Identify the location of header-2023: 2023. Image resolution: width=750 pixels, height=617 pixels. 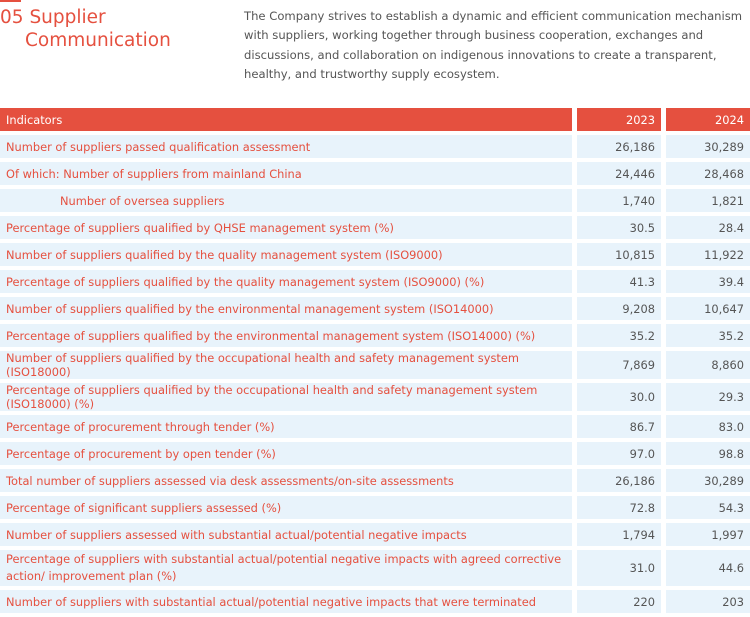
(619, 119).